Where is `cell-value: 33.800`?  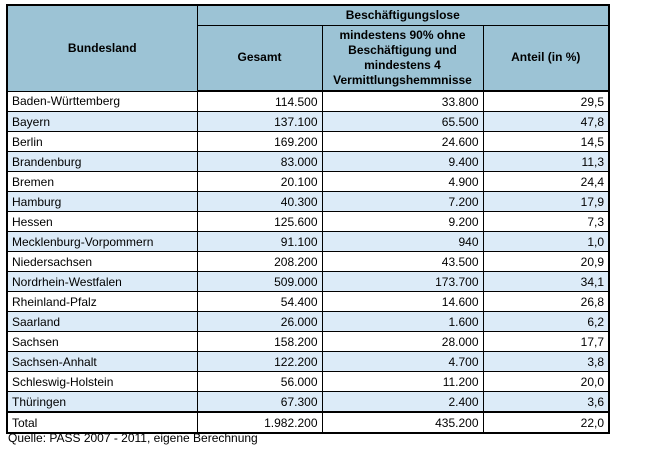
cell-value: 33.800 is located at coordinates (402, 101).